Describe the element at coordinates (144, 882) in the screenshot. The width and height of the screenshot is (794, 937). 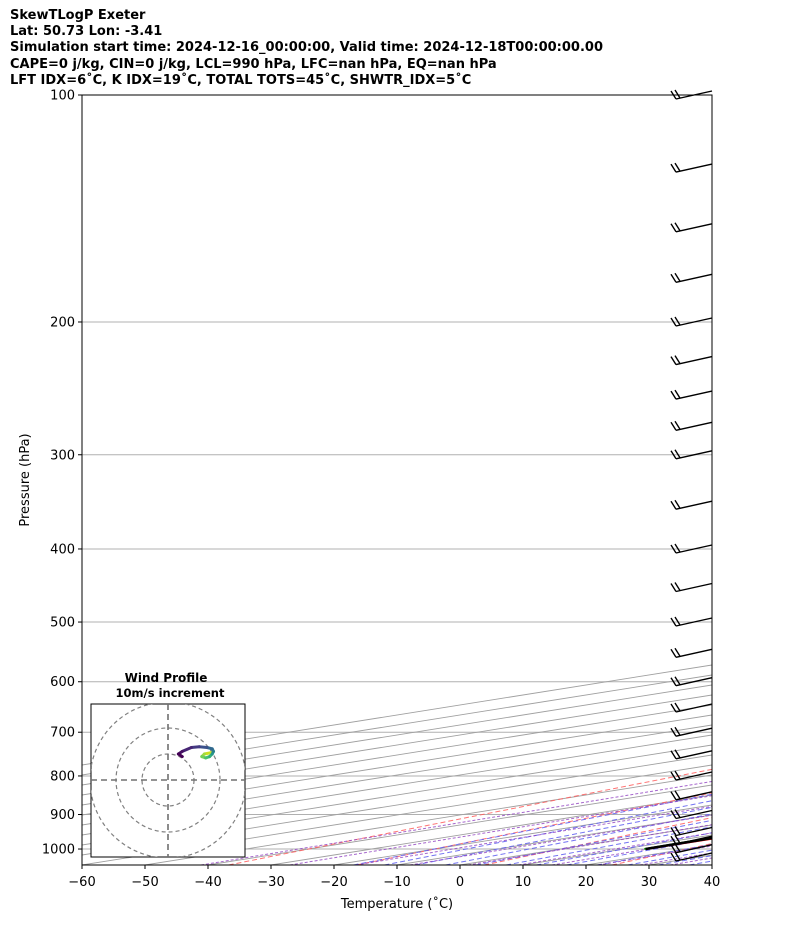
I see `x-tick-label: −50` at that location.